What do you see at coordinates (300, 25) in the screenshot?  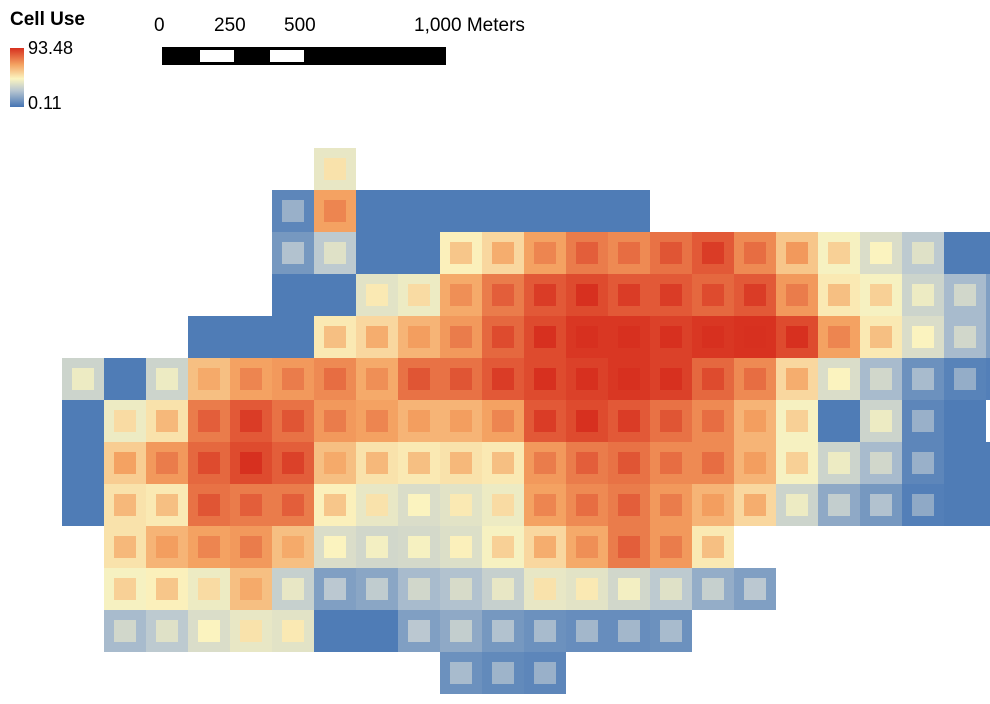 I see `scale-label-500: 500` at bounding box center [300, 25].